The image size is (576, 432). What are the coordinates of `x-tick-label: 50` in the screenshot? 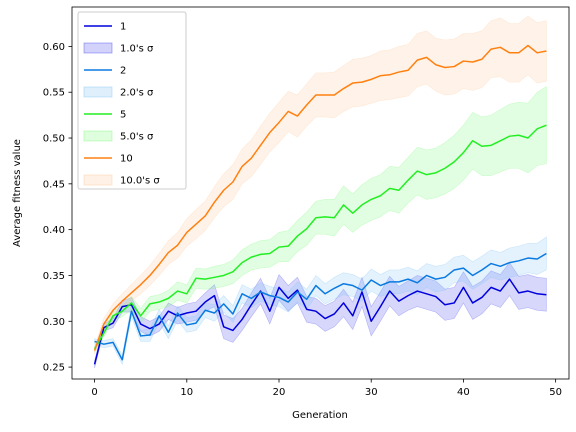 It's located at (555, 392).